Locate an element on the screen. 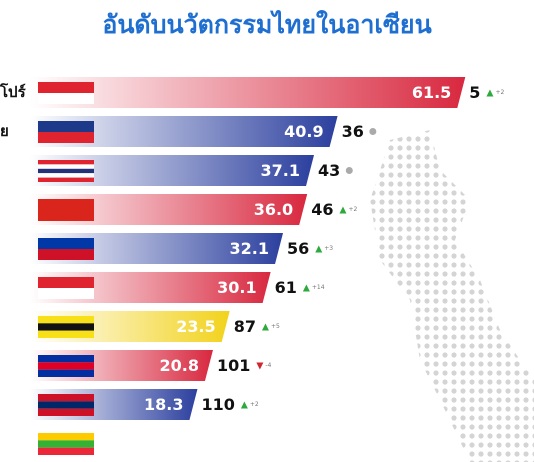 This screenshot has width=534, height=462. rank-label: 101 is located at coordinates (233, 365).